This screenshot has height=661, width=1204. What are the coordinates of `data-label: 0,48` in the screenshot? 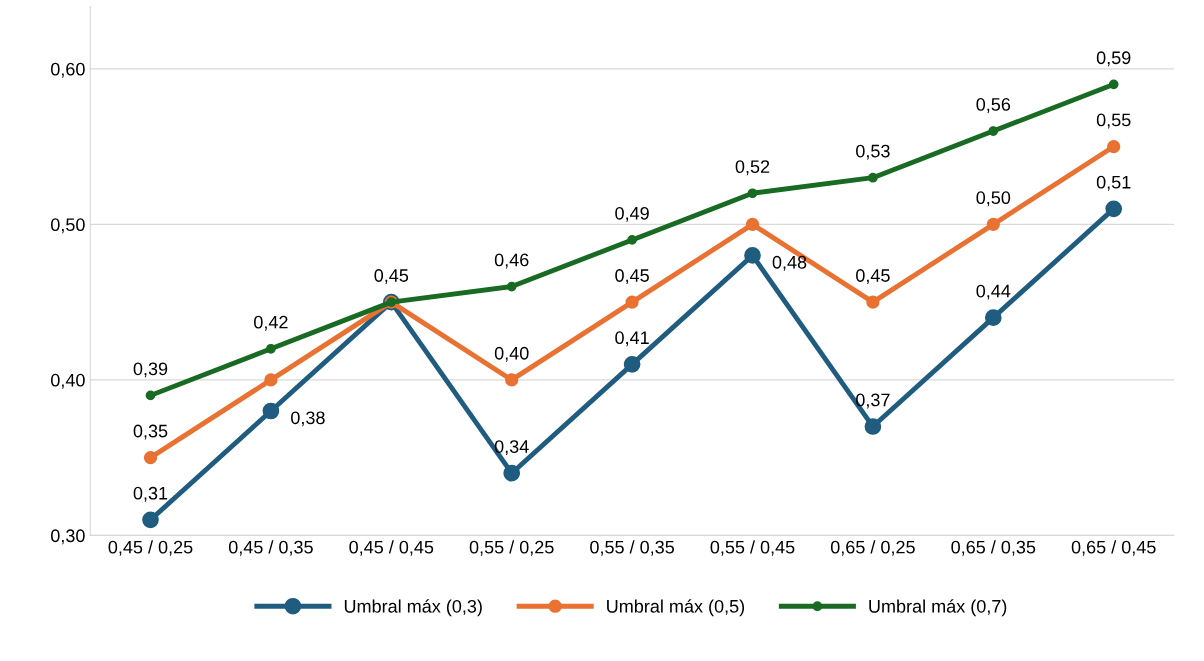 It's located at (789, 263).